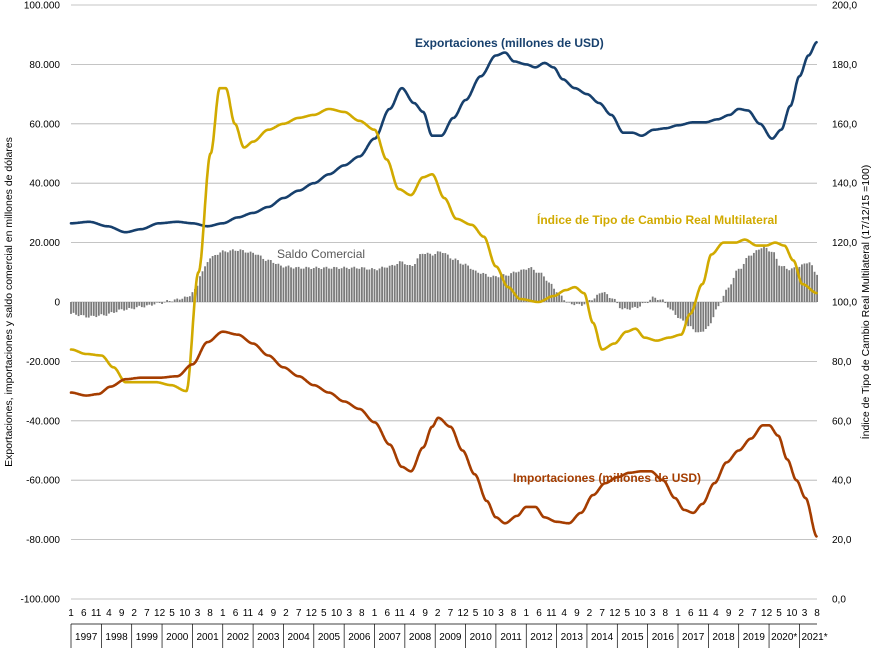  Describe the element at coordinates (511, 637) in the screenshot. I see `year-label: 2011` at that location.